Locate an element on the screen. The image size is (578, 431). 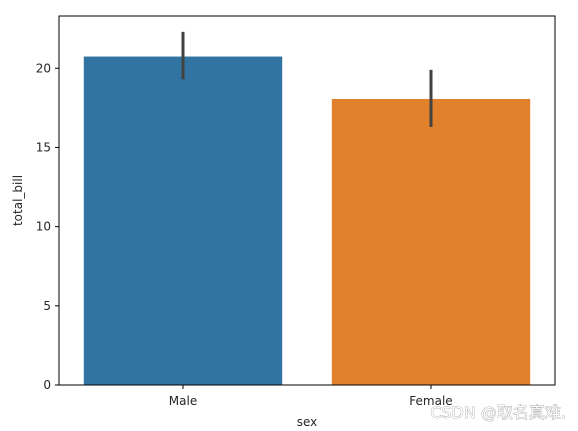
y-tick-label: 20 is located at coordinates (43, 68).